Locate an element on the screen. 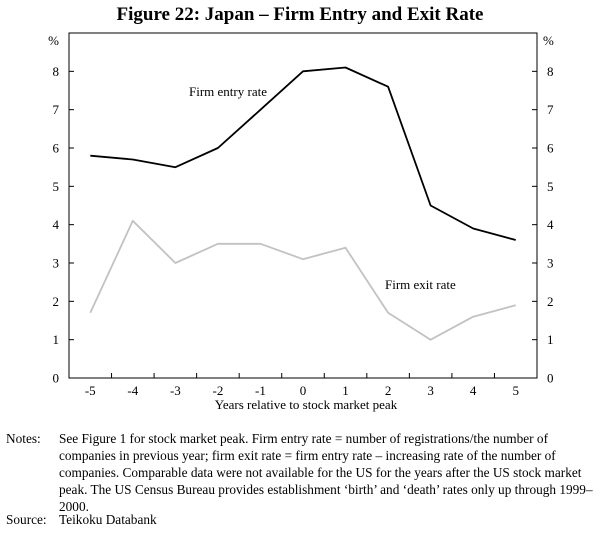  y-tick-label-right: 3 is located at coordinates (550, 263).